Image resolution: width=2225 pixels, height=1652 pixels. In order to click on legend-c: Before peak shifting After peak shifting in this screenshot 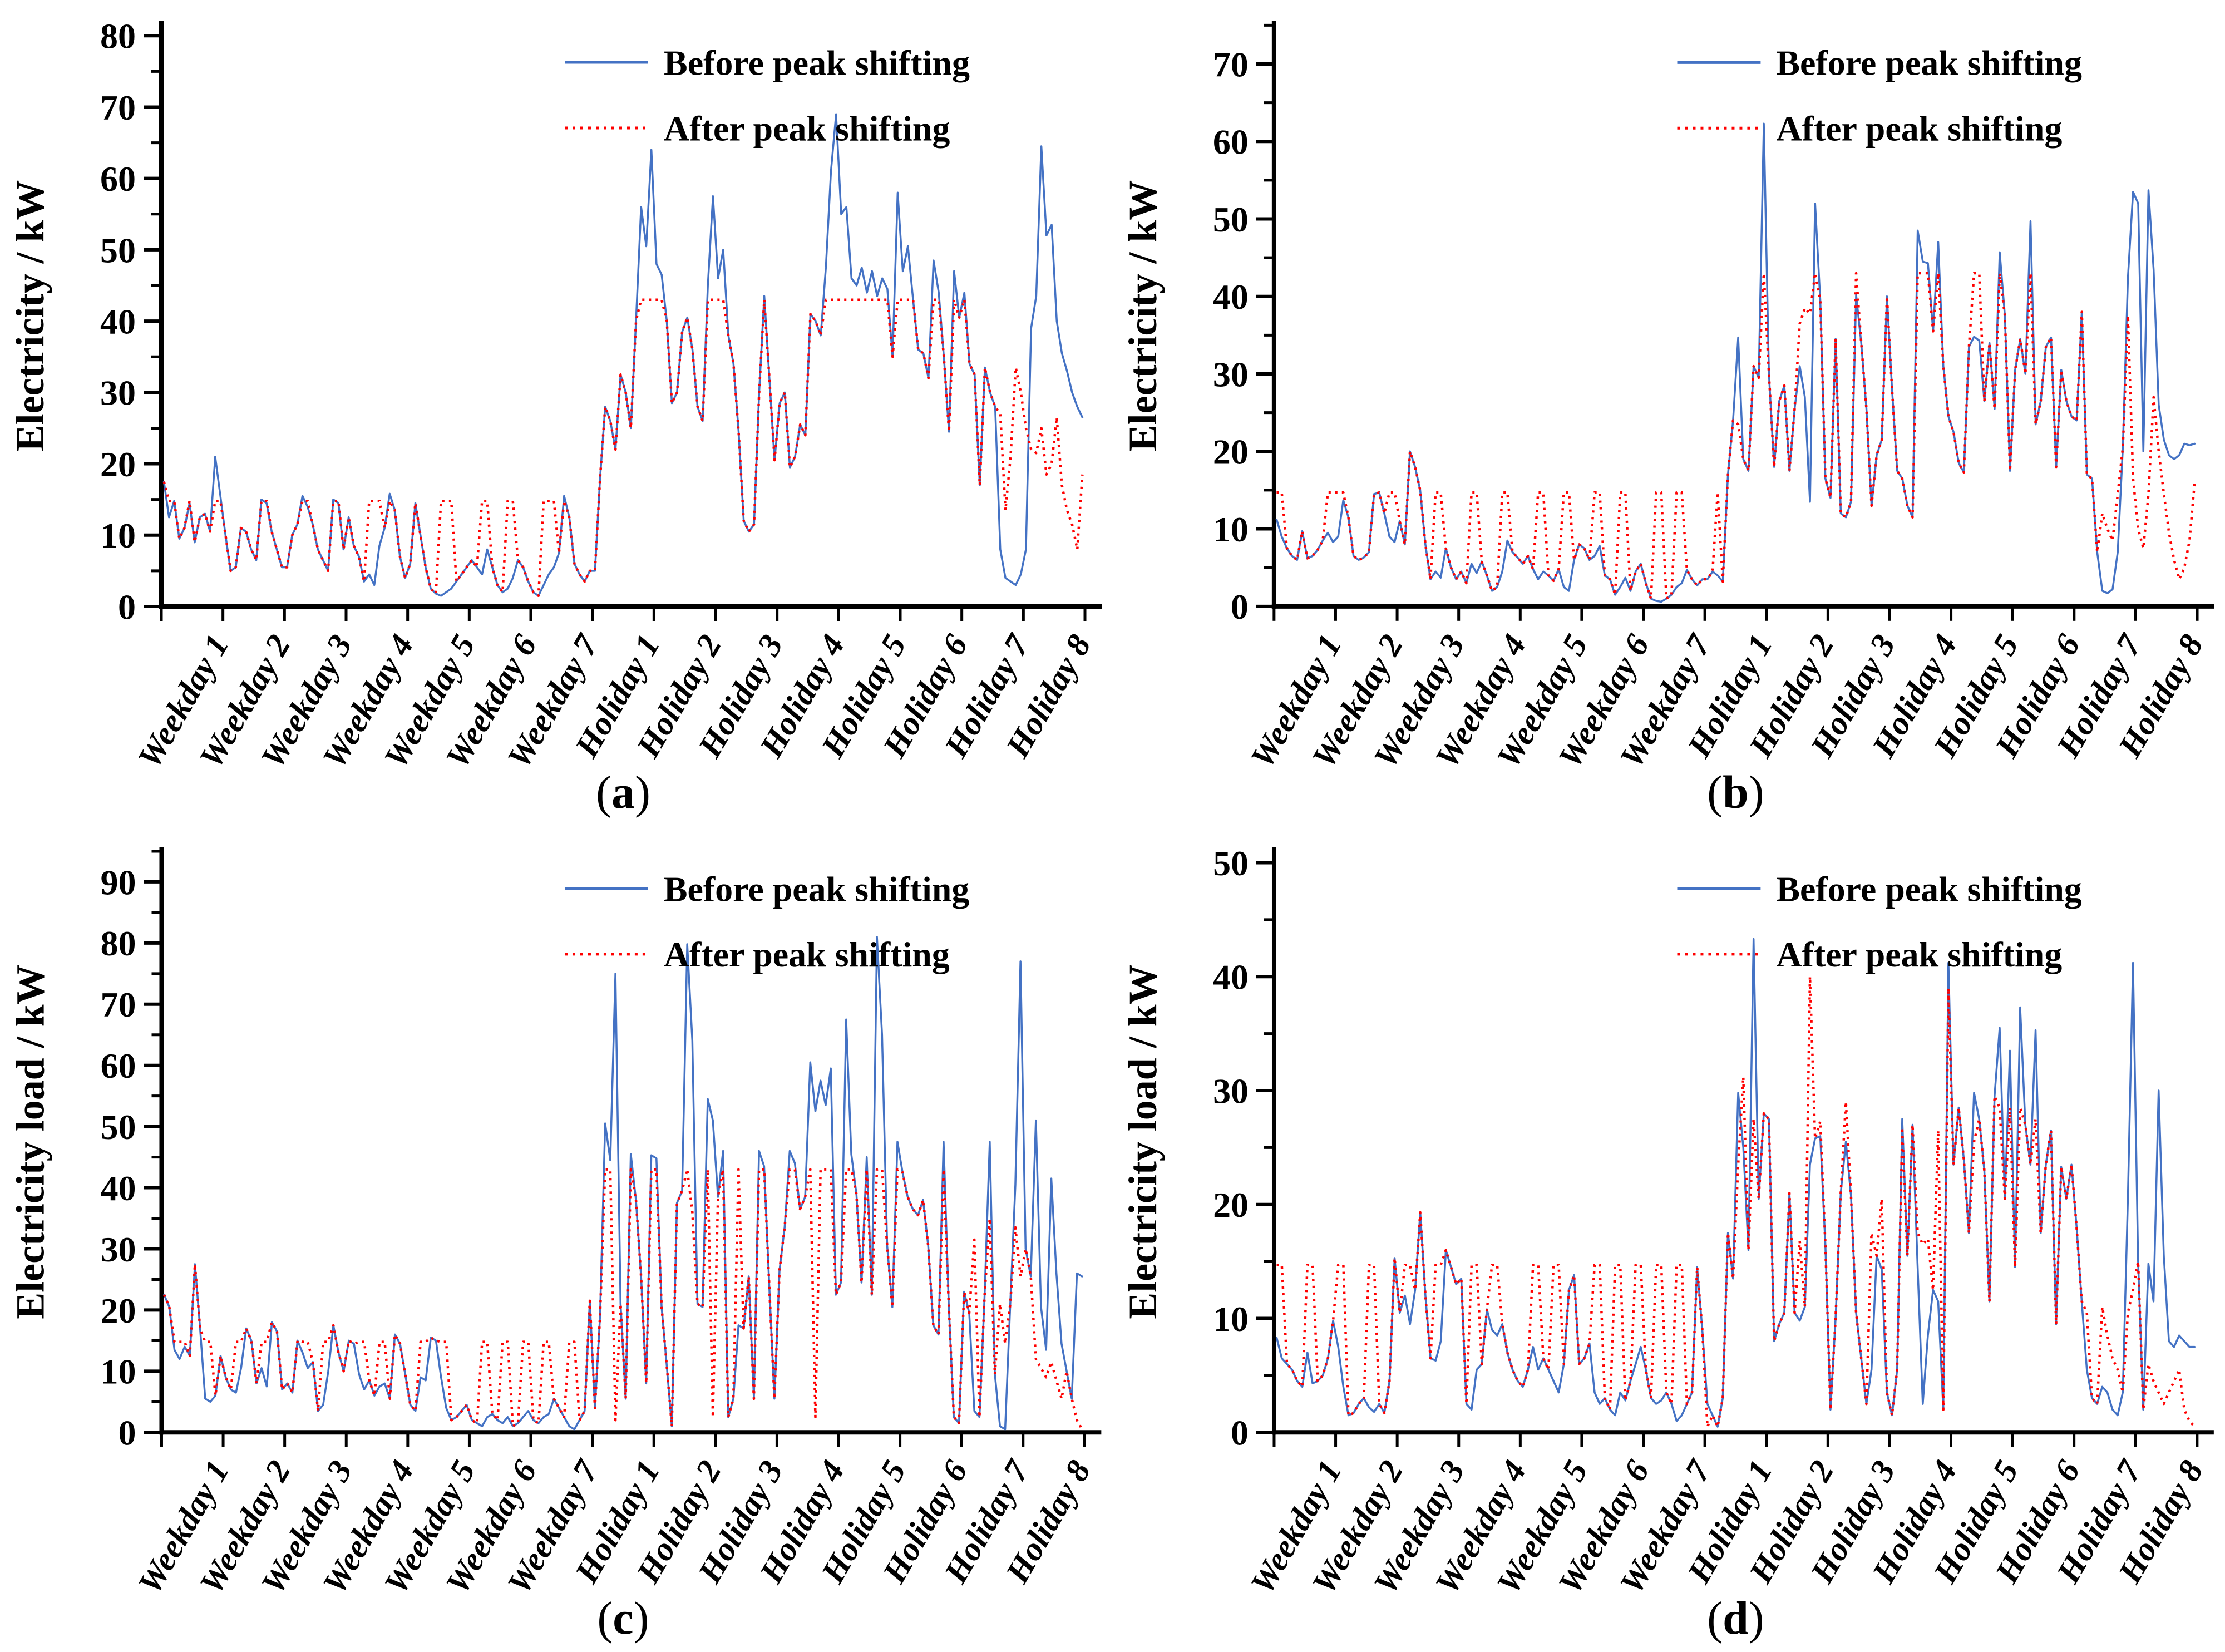, I will do `click(767, 921)`.